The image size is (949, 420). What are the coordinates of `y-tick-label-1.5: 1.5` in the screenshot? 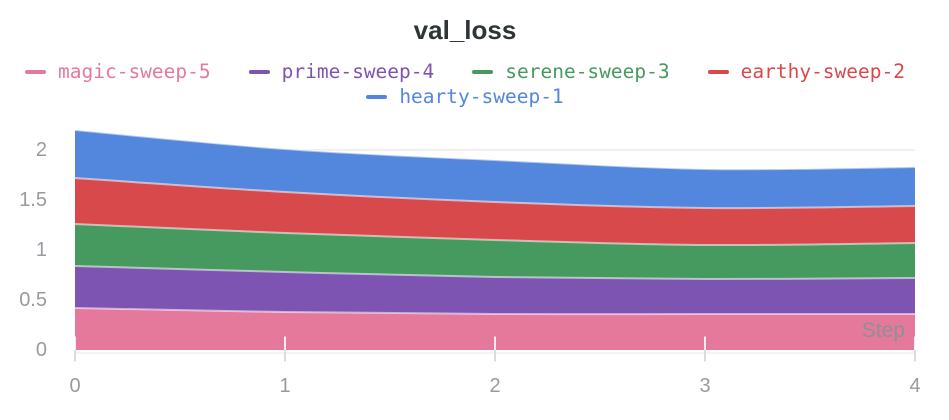 It's located at (33, 200).